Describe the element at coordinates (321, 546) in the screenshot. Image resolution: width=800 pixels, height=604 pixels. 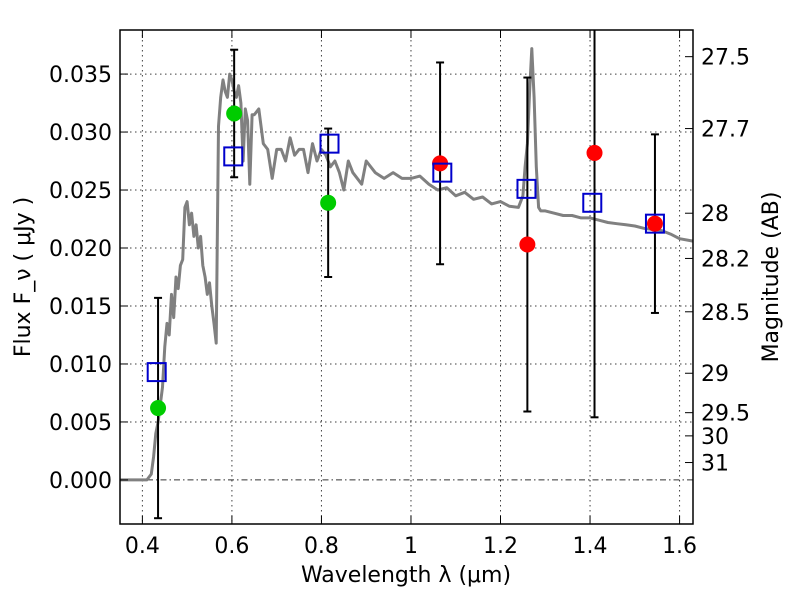
I see `x-tick-label: 0.8` at that location.